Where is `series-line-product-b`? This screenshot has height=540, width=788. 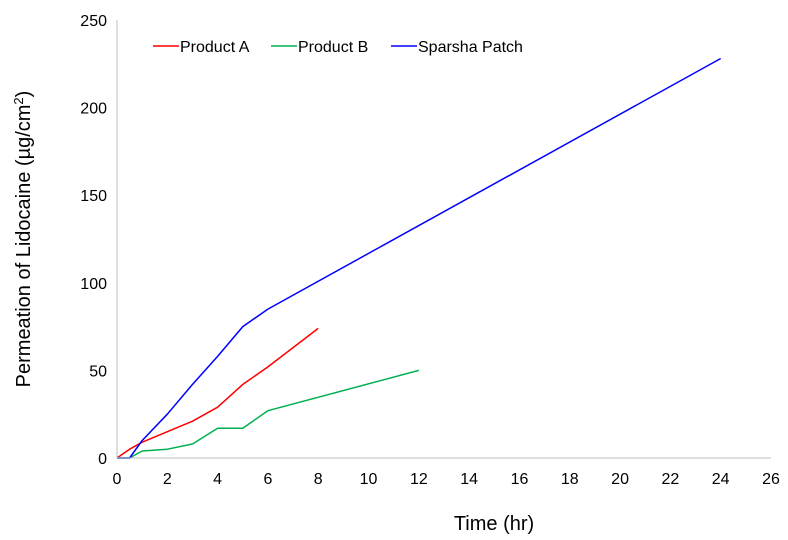 series-line-product-b is located at coordinates (268, 414).